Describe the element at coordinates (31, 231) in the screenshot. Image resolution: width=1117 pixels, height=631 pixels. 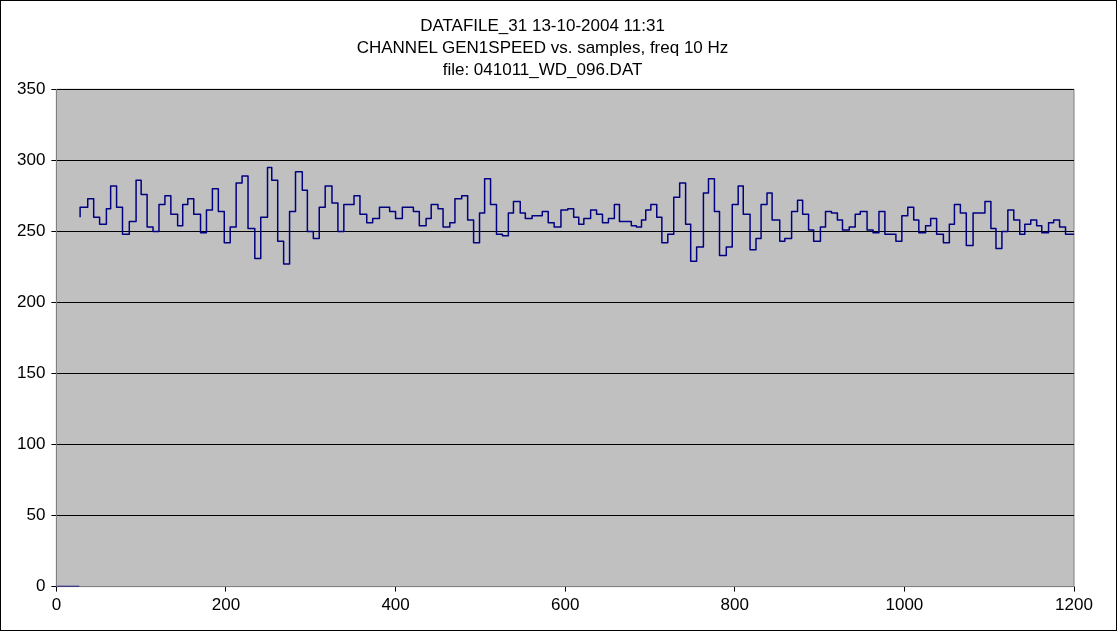
I see `y-tick-label: 250` at that location.